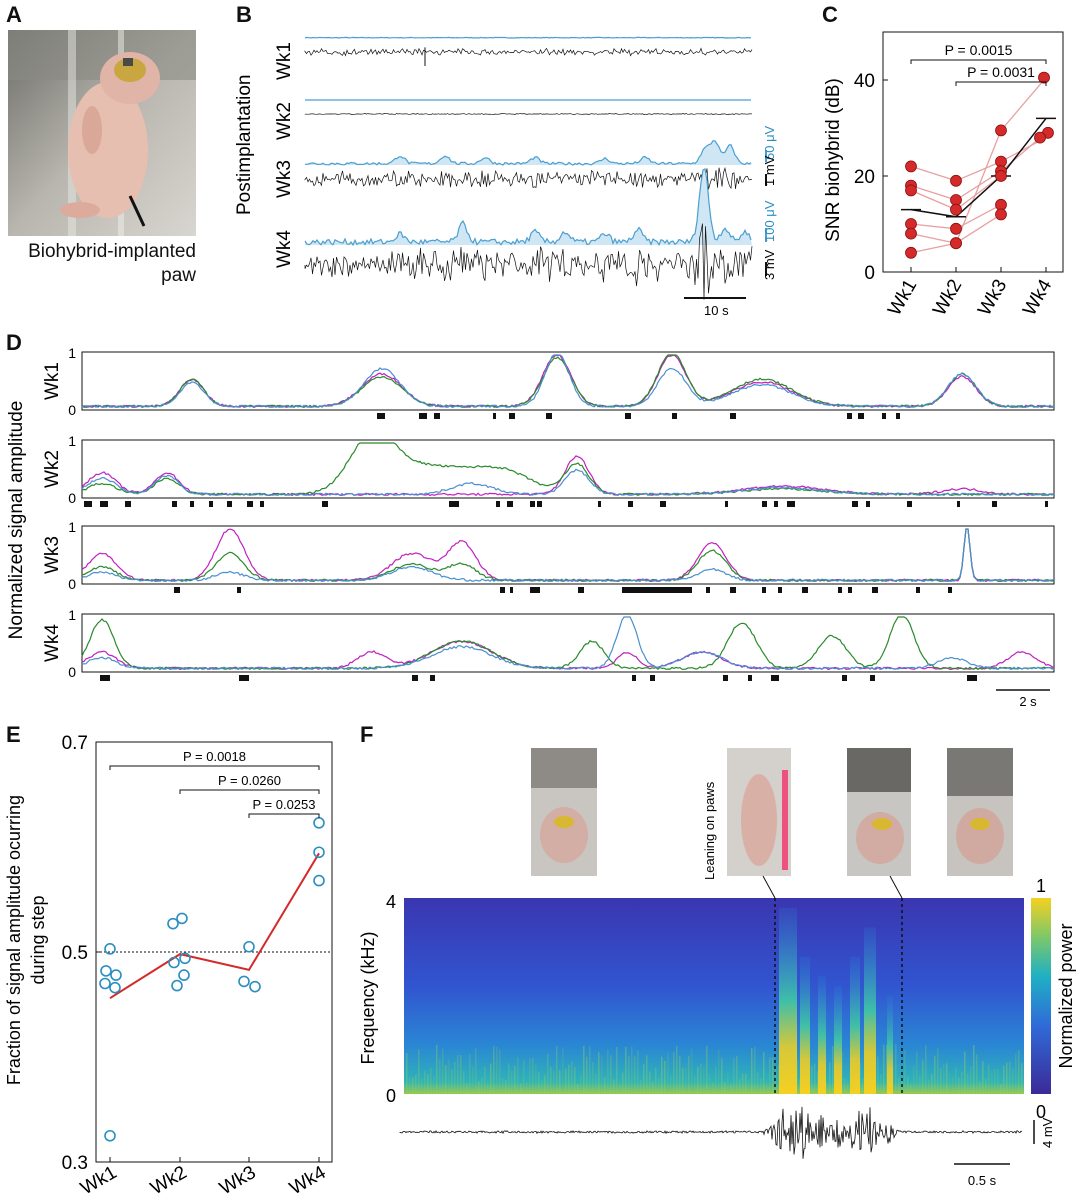  Describe the element at coordinates (284, 815) in the screenshot. I see `e-sig-bracket` at that location.